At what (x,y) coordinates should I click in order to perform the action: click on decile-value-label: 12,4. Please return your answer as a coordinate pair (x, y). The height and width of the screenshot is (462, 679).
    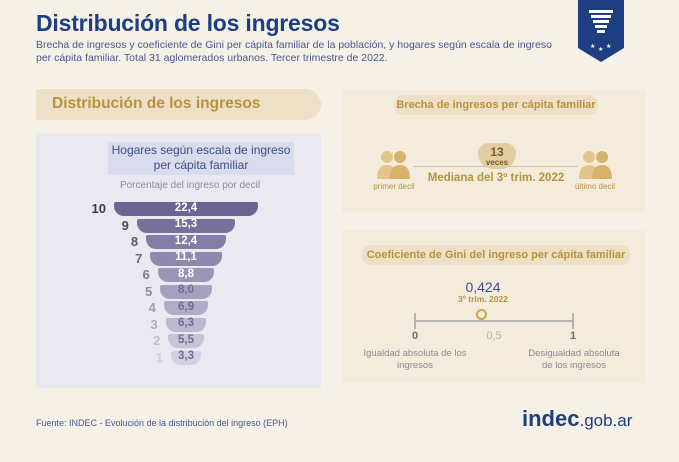
    Looking at the image, I should click on (186, 240).